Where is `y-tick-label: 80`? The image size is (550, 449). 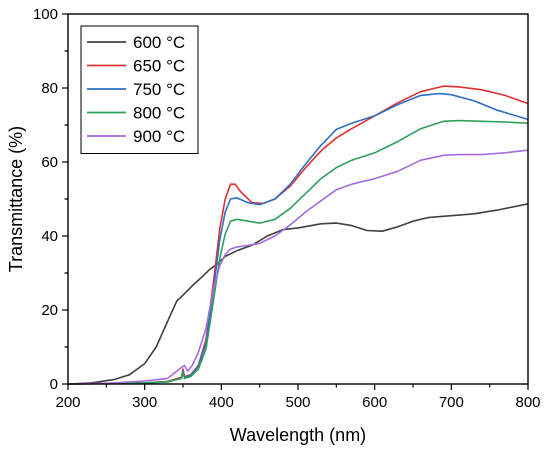 y-tick-label: 80 is located at coordinates (49, 88).